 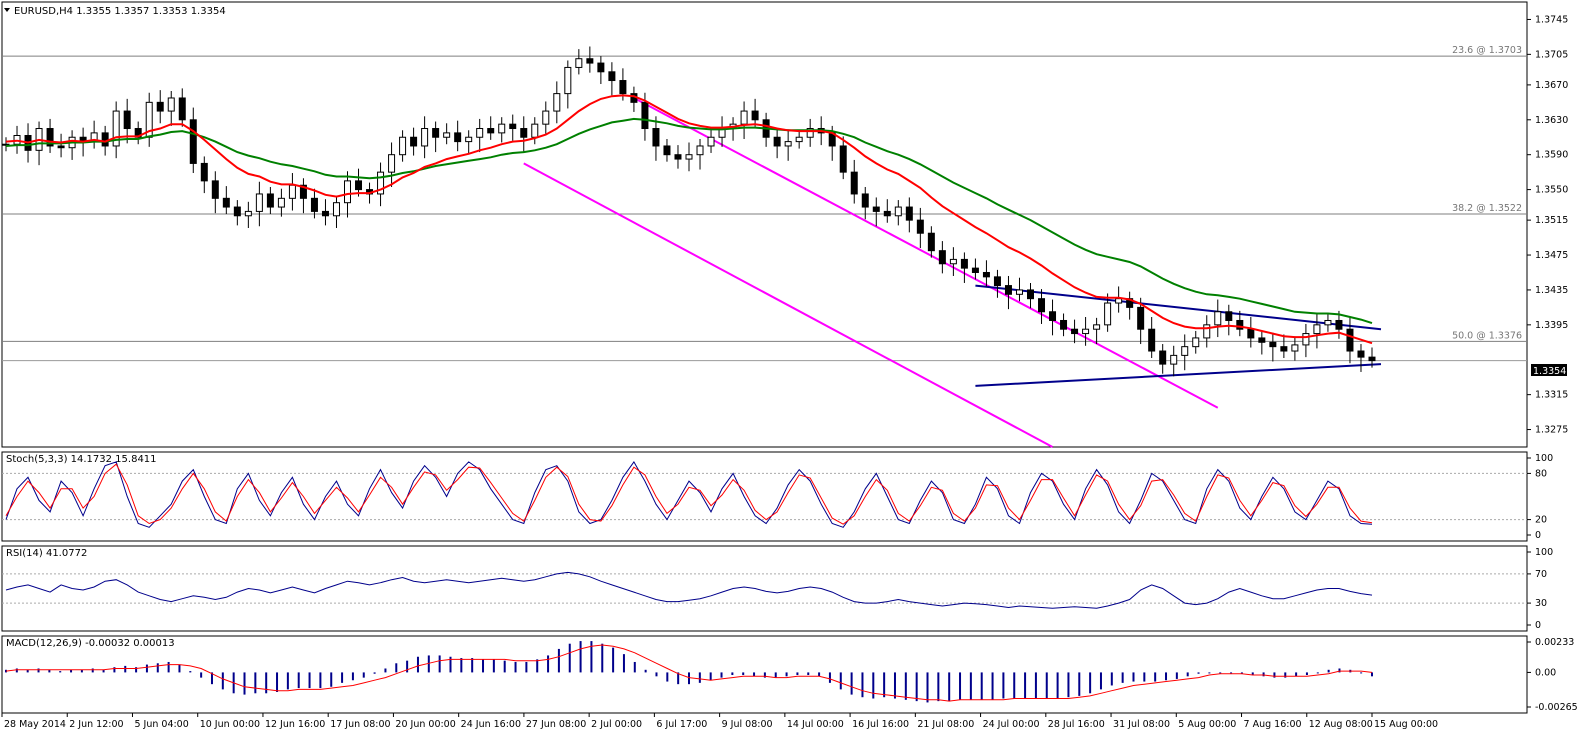 What do you see at coordinates (777, 497) in the screenshot?
I see `stochastic-pane: Stoch(5,3,3) 14.1732 15.8411 100 80 20 0` at bounding box center [777, 497].